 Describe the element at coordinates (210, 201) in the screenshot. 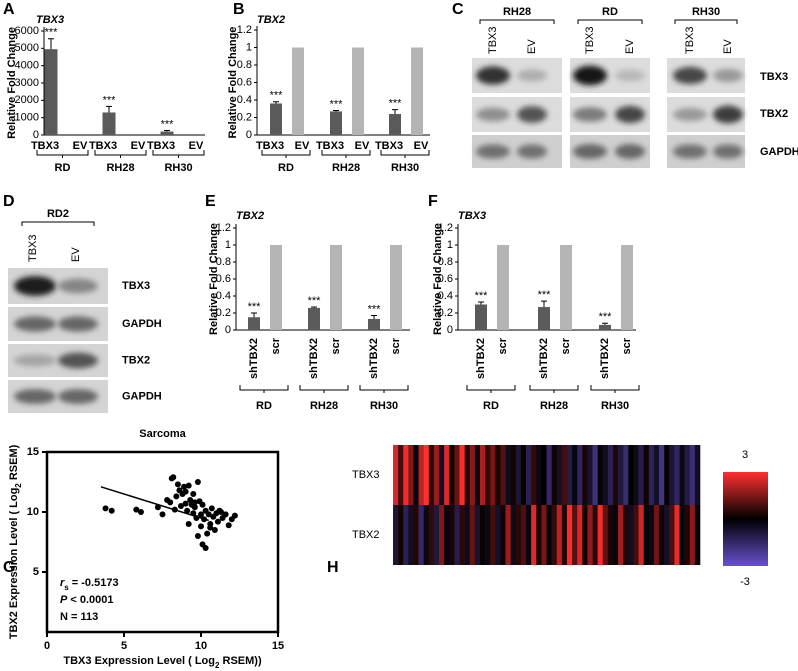

I see `panel-letter: E` at that location.